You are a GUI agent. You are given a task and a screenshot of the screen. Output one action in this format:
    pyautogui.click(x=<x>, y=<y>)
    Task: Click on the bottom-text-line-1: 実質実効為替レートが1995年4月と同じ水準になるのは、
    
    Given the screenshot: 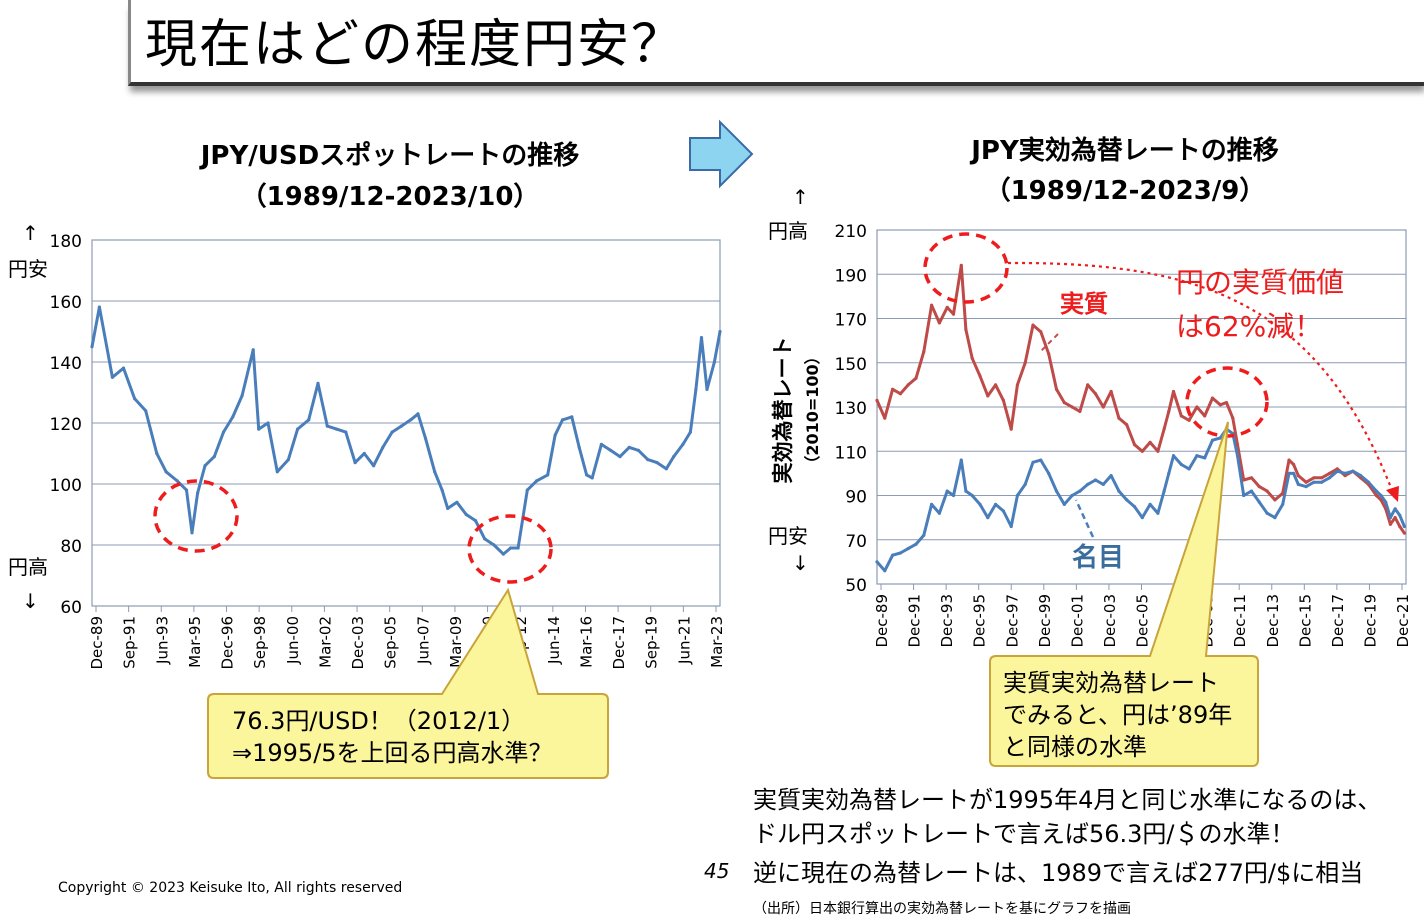 What is the action you would take?
    pyautogui.click(x=1067, y=800)
    